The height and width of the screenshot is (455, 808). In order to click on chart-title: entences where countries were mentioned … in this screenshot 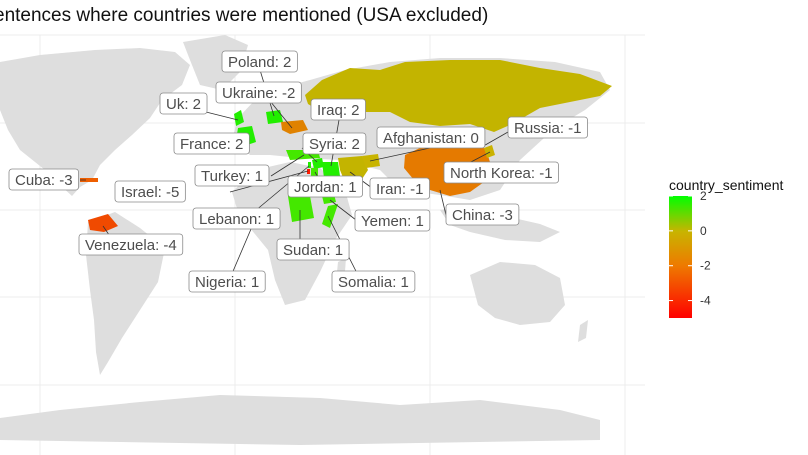, I will do `click(244, 15)`.